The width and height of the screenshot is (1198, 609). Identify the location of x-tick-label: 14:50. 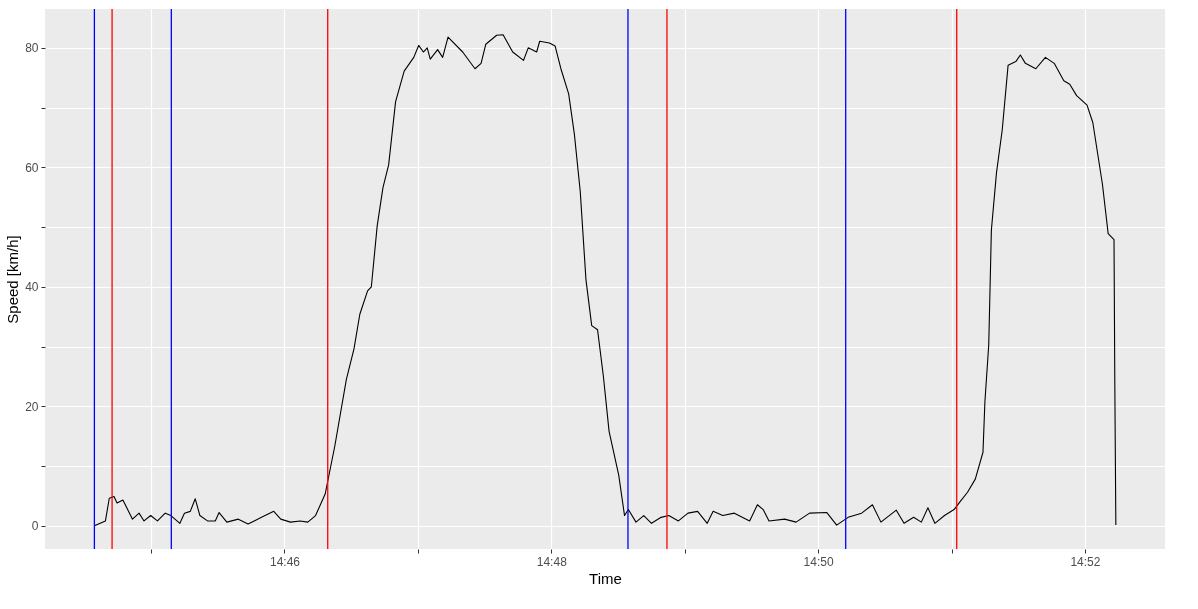
(818, 561).